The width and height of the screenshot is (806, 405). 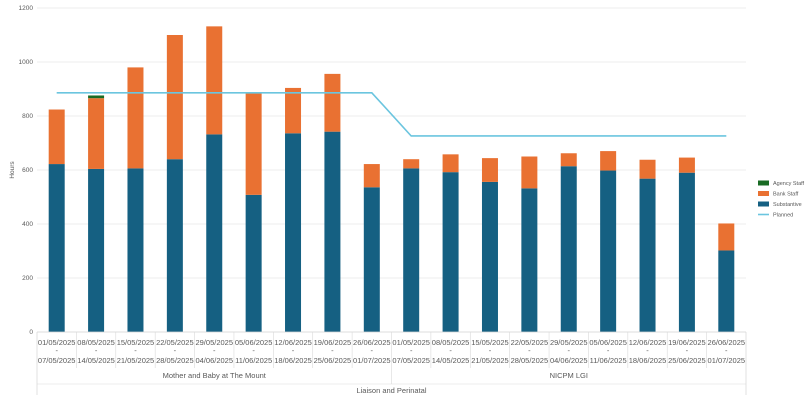 I want to click on legend-swatch-substantive, so click(x=763, y=204).